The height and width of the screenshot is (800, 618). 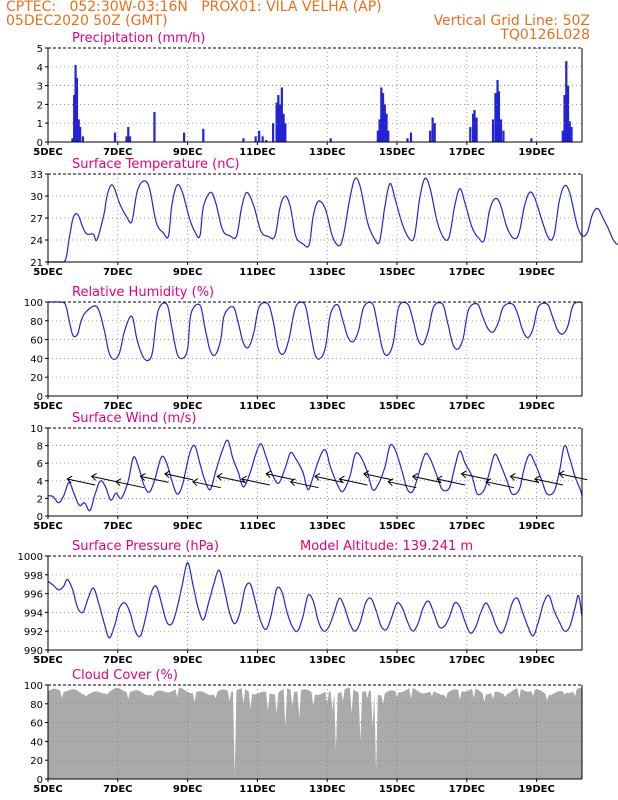 I want to click on y-tick-label: 3, so click(x=40, y=87).